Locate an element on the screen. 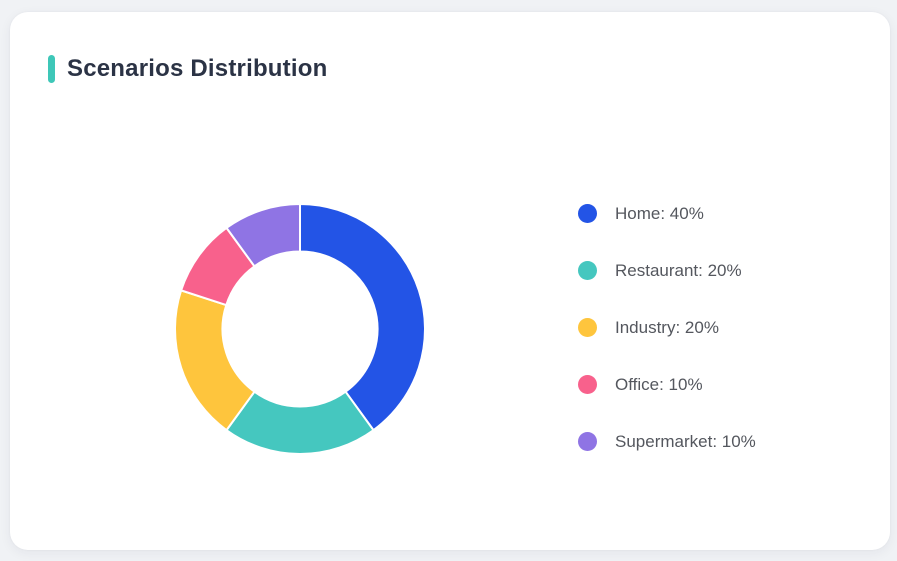 The width and height of the screenshot is (897, 561). legend-label: Restaurant: 20% is located at coordinates (678, 270).